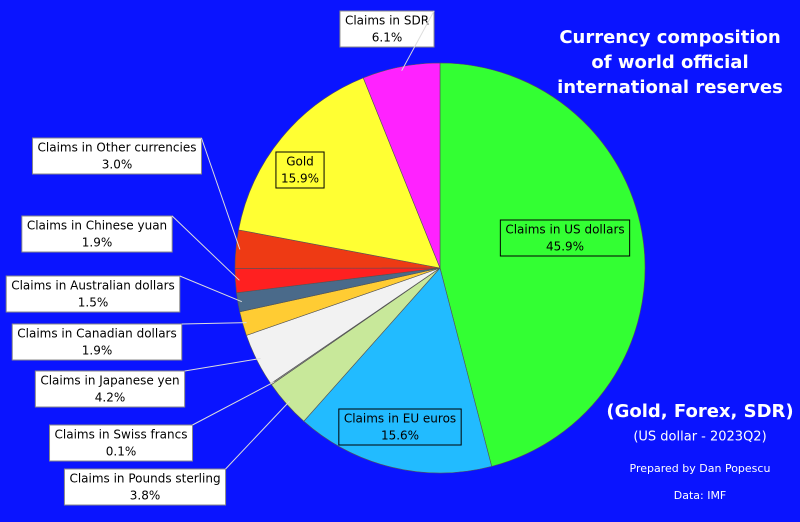 Image resolution: width=800 pixels, height=522 pixels. What do you see at coordinates (93, 286) in the screenshot?
I see `category-label: Claims in Australian dollars` at bounding box center [93, 286].